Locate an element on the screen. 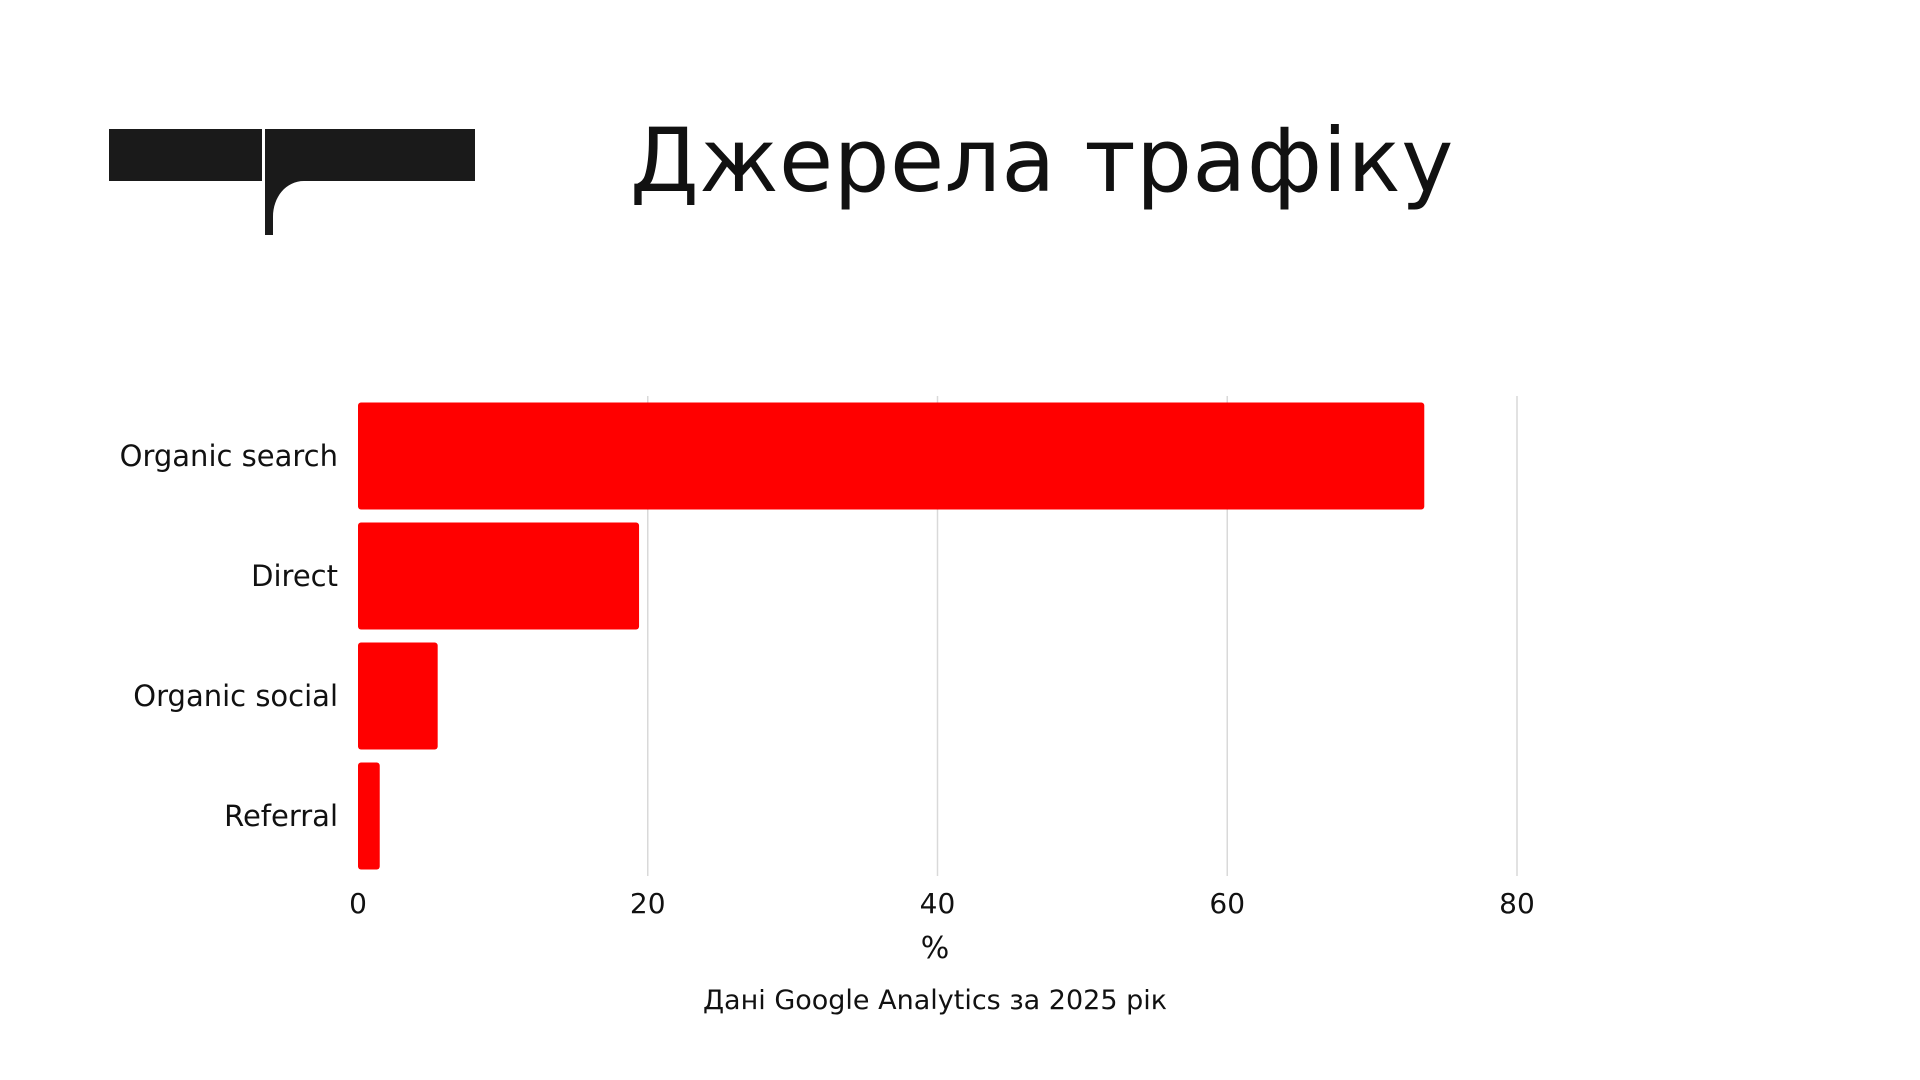  bar-organic-search is located at coordinates (891, 456).